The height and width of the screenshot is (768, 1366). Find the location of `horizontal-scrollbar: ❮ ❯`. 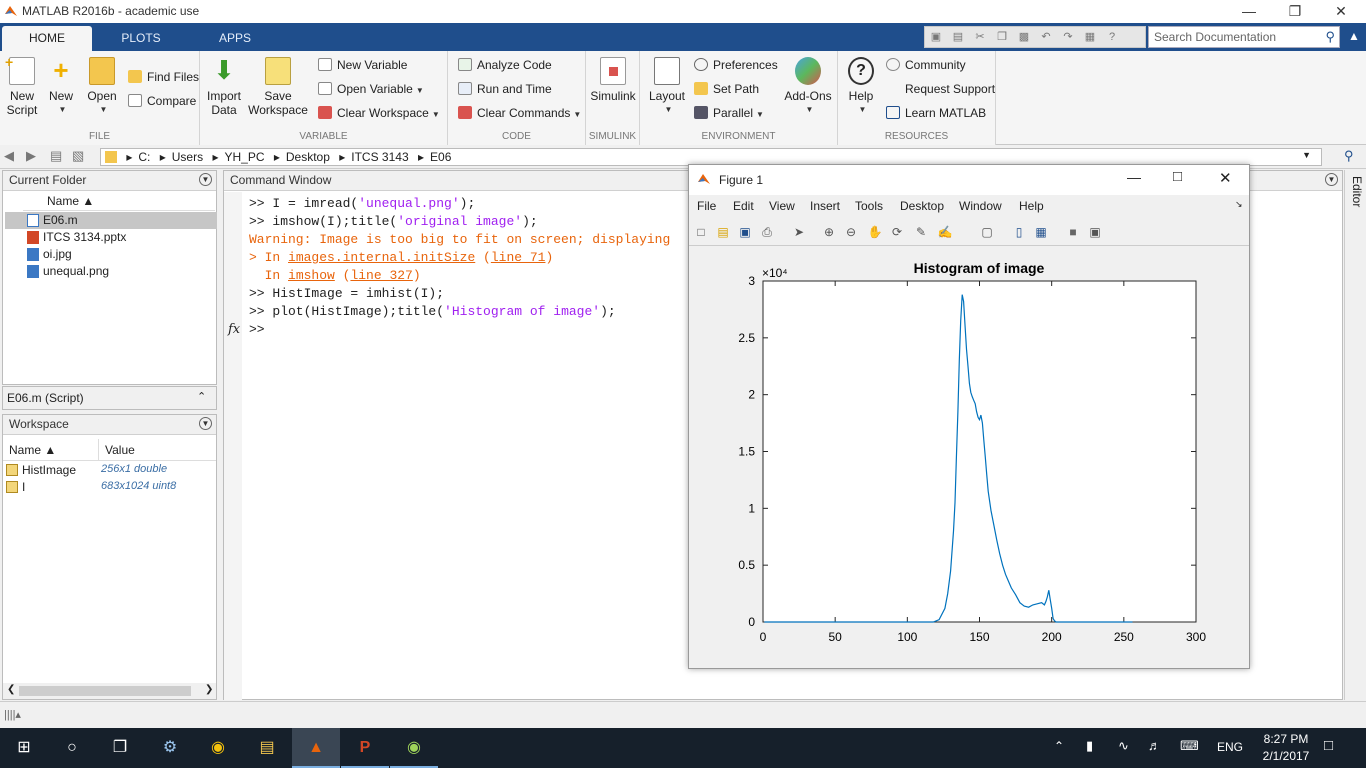

horizontal-scrollbar: ❮ ❯ is located at coordinates (109, 691).